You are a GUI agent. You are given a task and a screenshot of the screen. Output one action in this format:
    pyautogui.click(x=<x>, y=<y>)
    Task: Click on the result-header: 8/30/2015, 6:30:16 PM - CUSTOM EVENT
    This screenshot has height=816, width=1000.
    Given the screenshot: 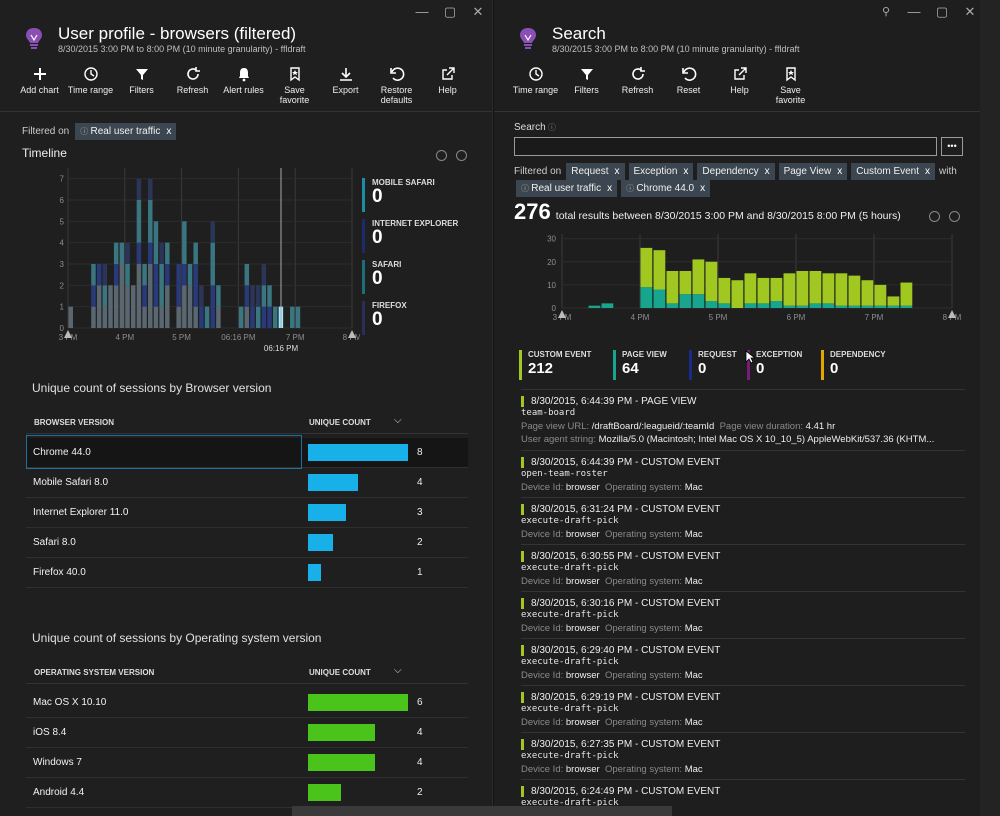 What is the action you would take?
    pyautogui.click(x=620, y=603)
    